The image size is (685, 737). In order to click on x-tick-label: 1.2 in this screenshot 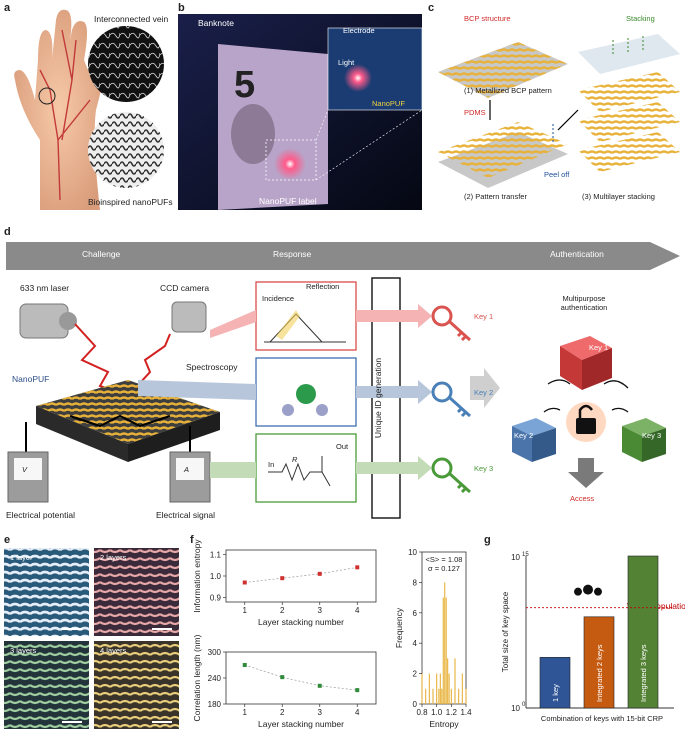, I will do `click(452, 712)`.